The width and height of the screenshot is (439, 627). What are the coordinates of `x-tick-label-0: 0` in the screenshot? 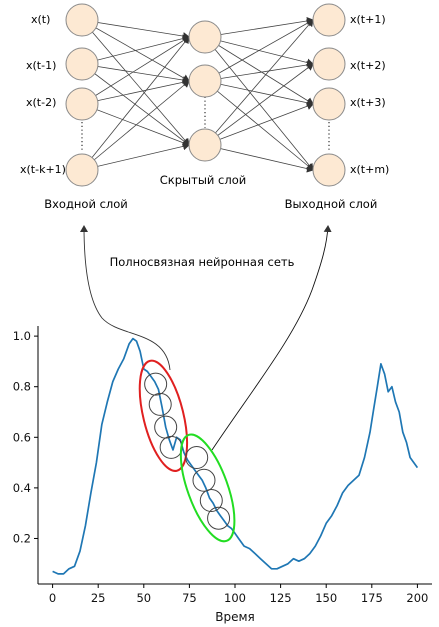 It's located at (52, 598).